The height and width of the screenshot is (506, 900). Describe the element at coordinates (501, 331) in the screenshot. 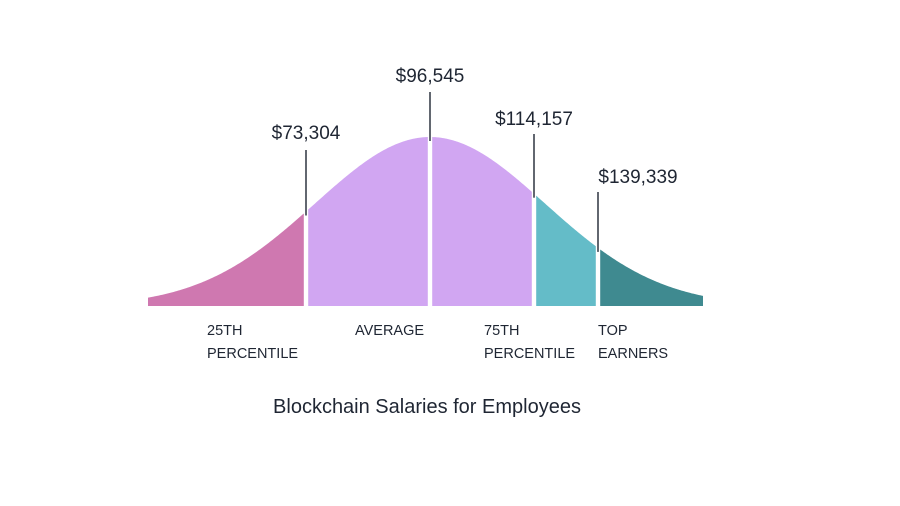

I see `category-label-line: 75TH` at that location.